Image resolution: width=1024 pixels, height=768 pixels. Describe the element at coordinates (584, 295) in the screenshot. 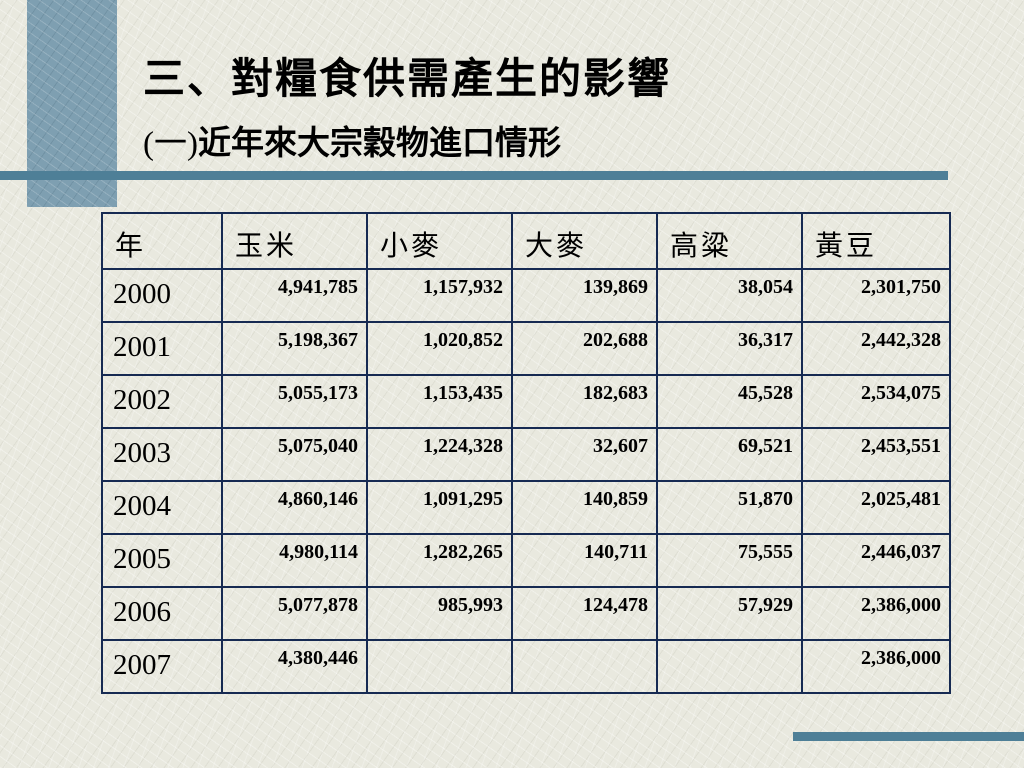

I see `barley-cell: 139,869` at that location.